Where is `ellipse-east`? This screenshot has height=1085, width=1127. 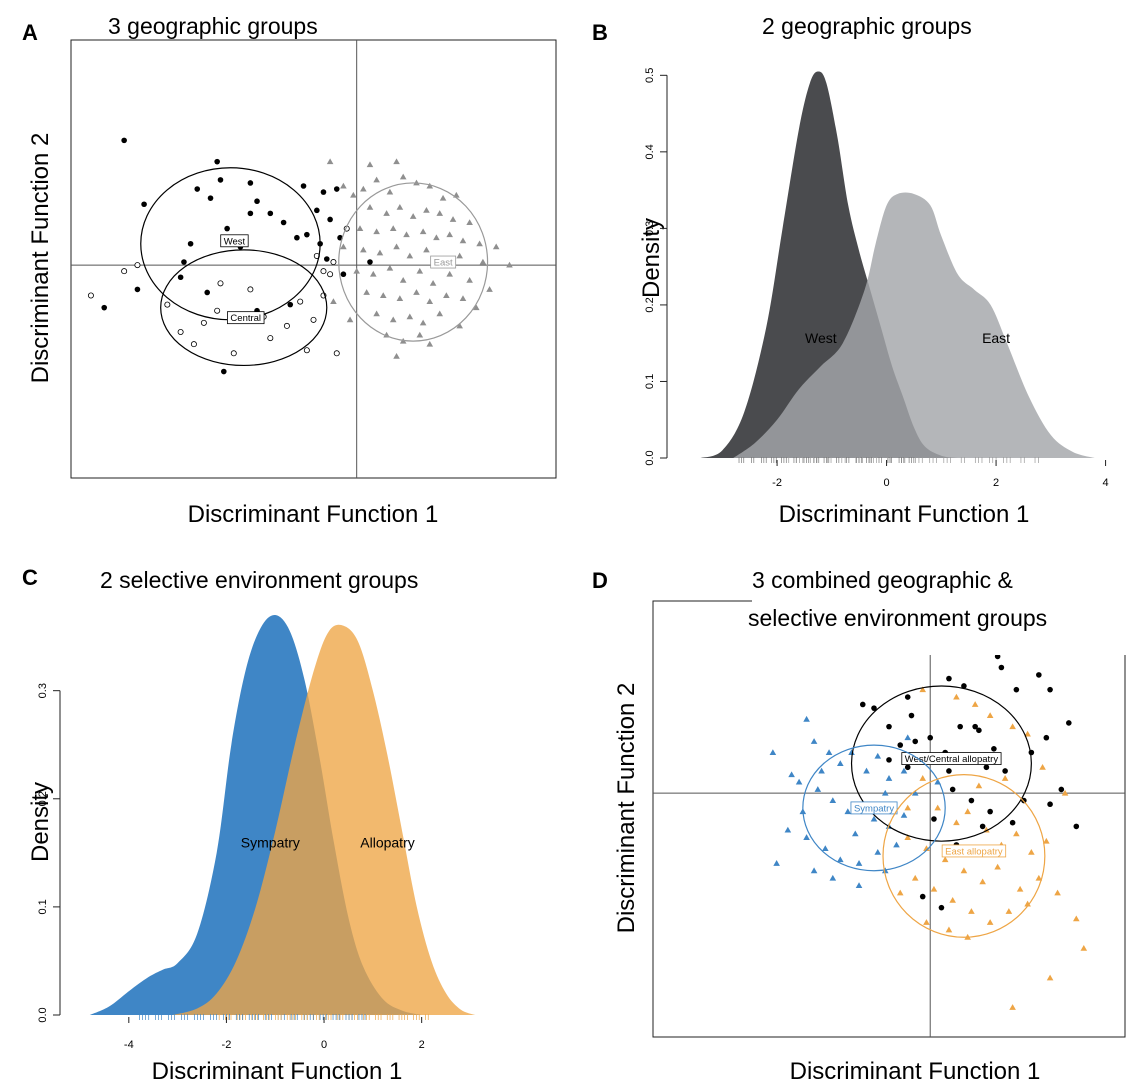
ellipse-east is located at coordinates (413, 262).